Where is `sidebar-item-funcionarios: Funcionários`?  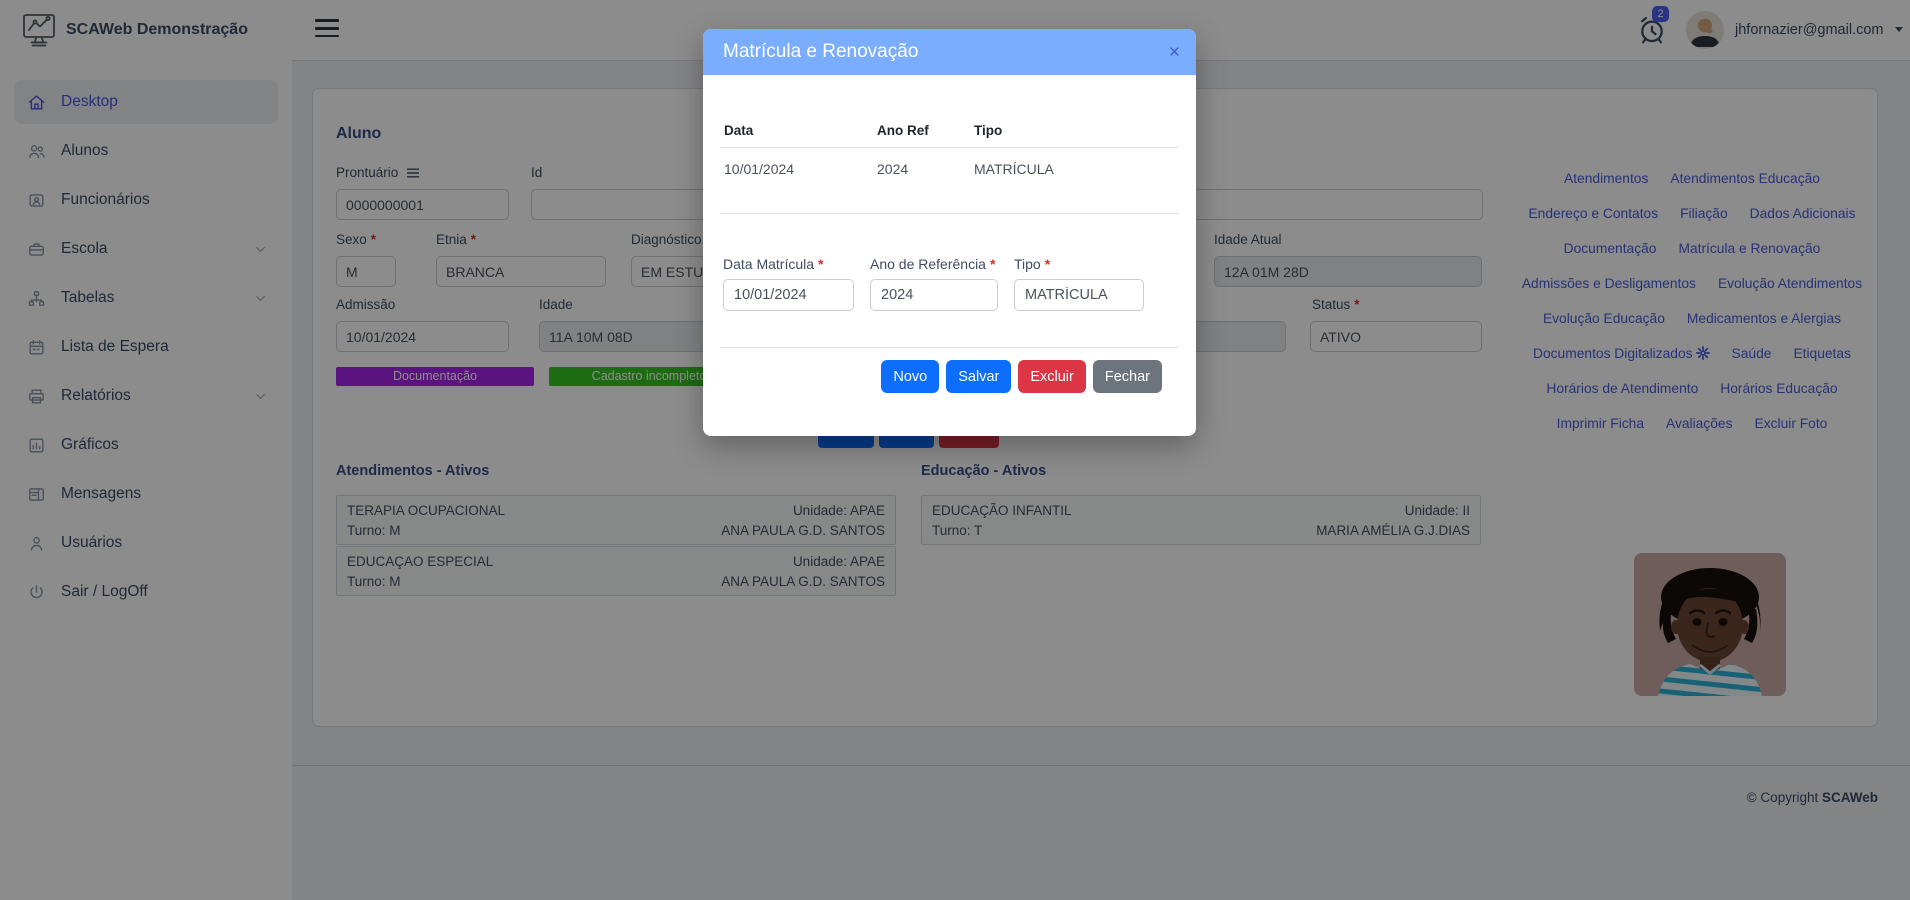 sidebar-item-funcionarios: Funcionários is located at coordinates (146, 200).